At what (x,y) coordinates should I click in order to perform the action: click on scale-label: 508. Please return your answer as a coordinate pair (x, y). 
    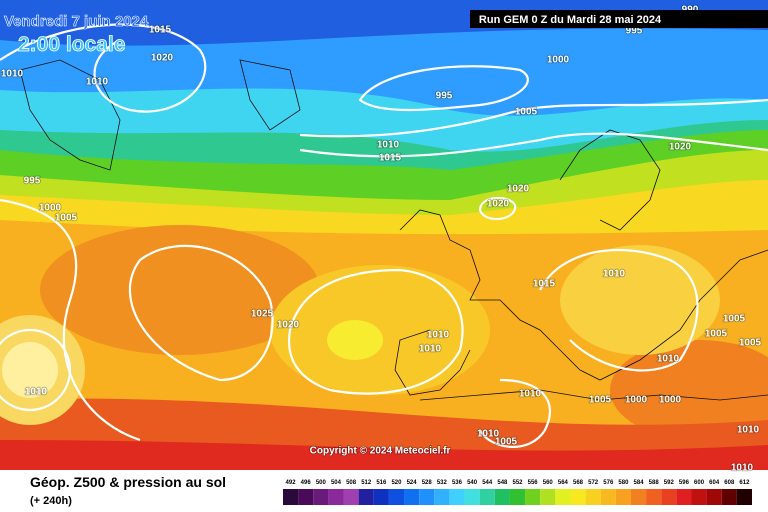
    Looking at the image, I should click on (351, 483).